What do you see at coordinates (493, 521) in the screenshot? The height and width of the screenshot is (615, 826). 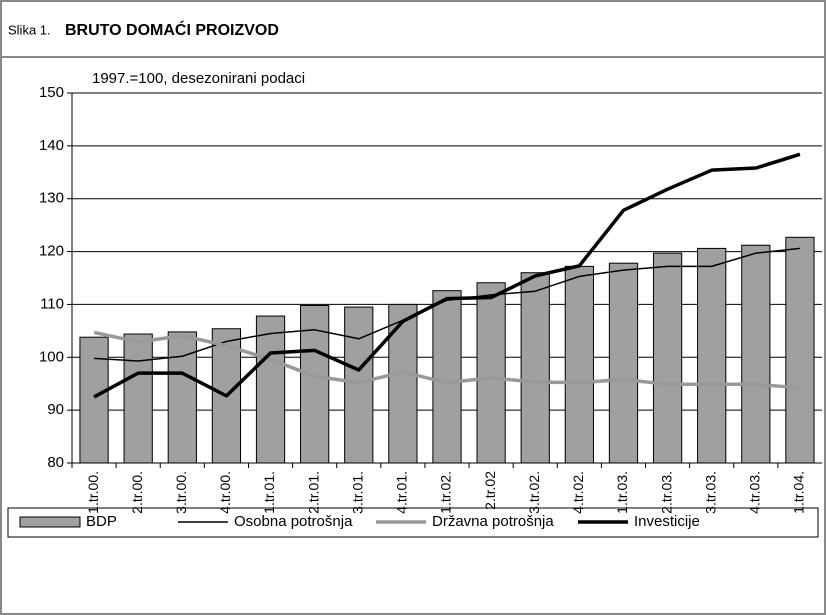 I see `legend-label: Državna potrošnja` at bounding box center [493, 521].